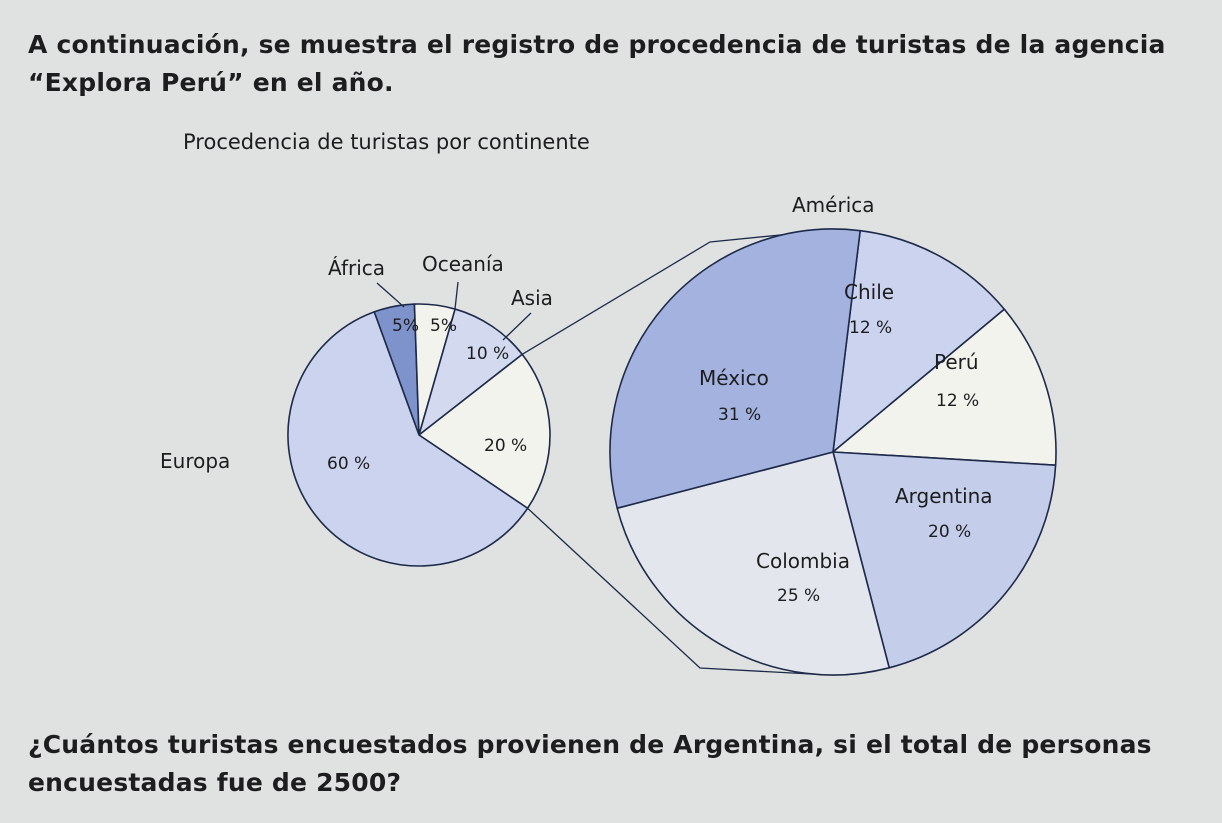 This screenshot has height=823, width=1222. Describe the element at coordinates (405, 326) in the screenshot. I see `value-africa: 5%` at that location.